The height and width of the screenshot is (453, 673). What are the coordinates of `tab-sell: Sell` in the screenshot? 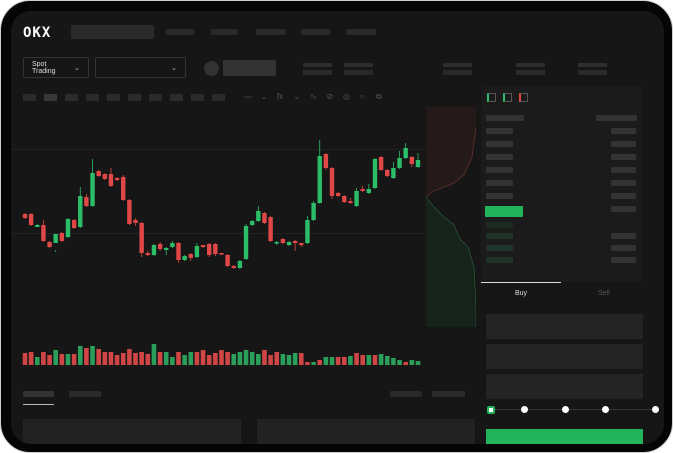 It's located at (604, 293).